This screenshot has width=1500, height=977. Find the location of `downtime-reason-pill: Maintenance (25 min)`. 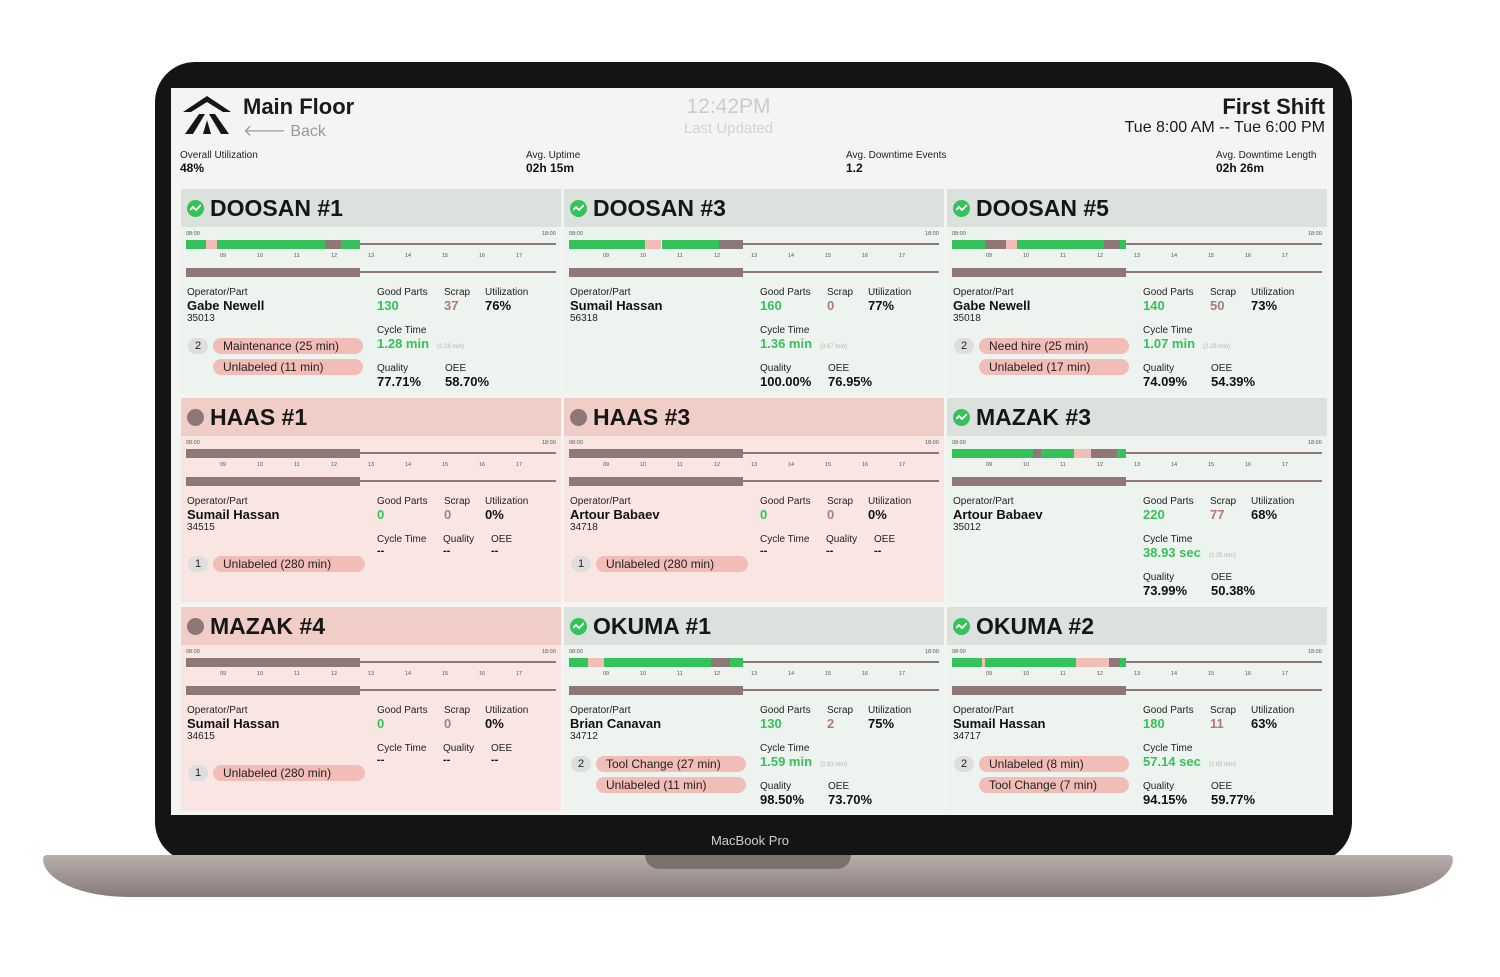

downtime-reason-pill: Maintenance (25 min) is located at coordinates (288, 346).